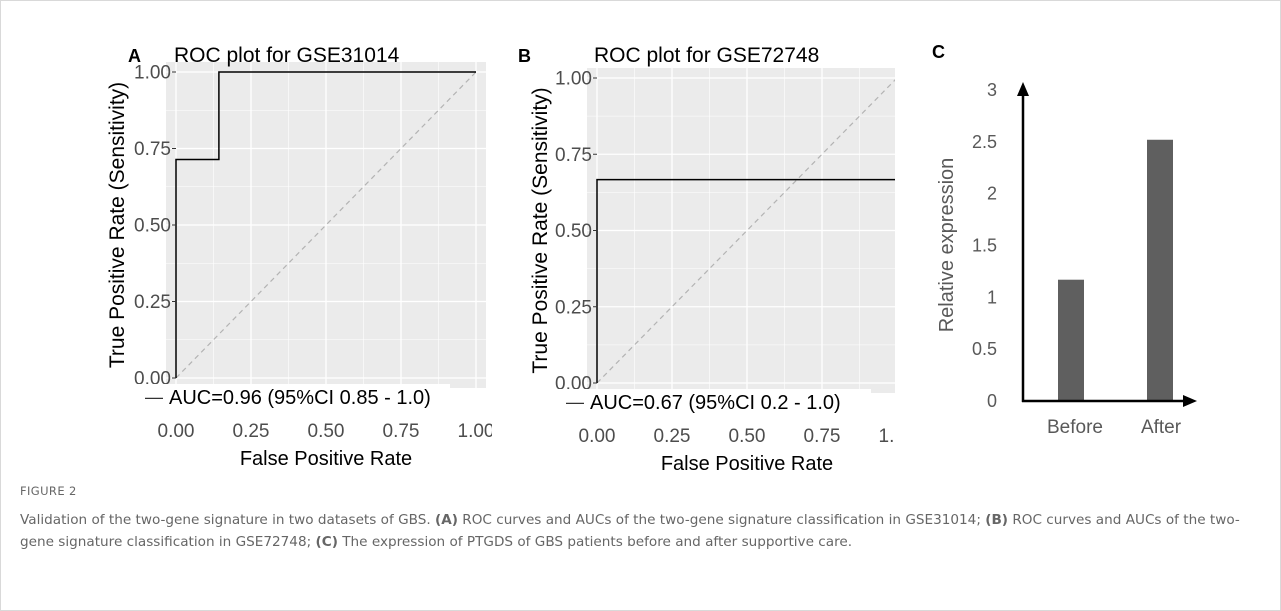  What do you see at coordinates (401, 431) in the screenshot?
I see `roc-a-xtick-label: 0.75` at bounding box center [401, 431].